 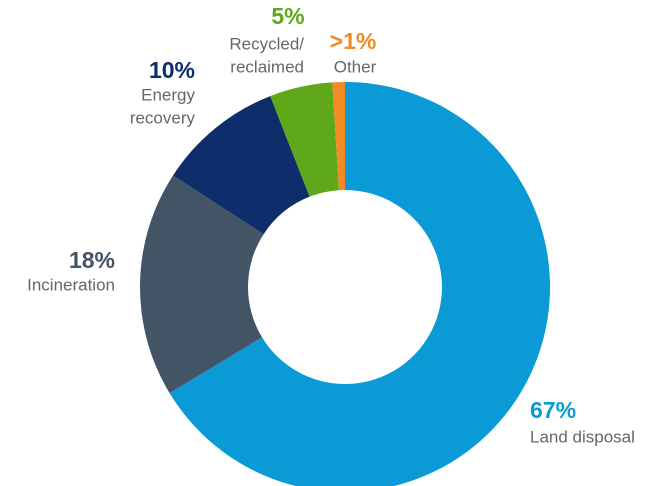 What do you see at coordinates (172, 70) in the screenshot?
I see `value-label: 10%` at bounding box center [172, 70].